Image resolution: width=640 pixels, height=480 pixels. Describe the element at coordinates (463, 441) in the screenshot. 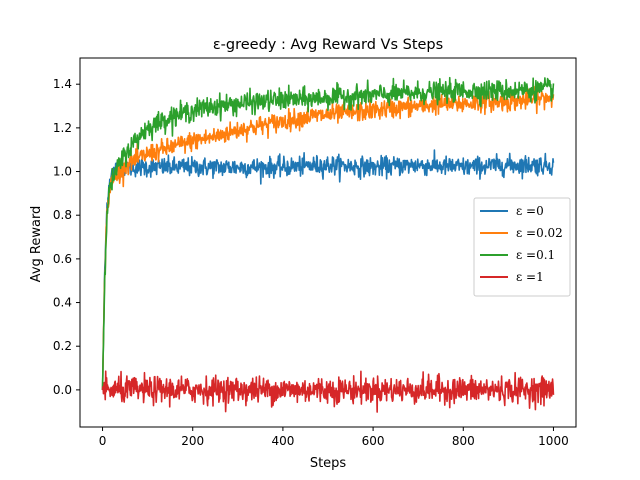

I see `x-tick-label: 800` at that location.